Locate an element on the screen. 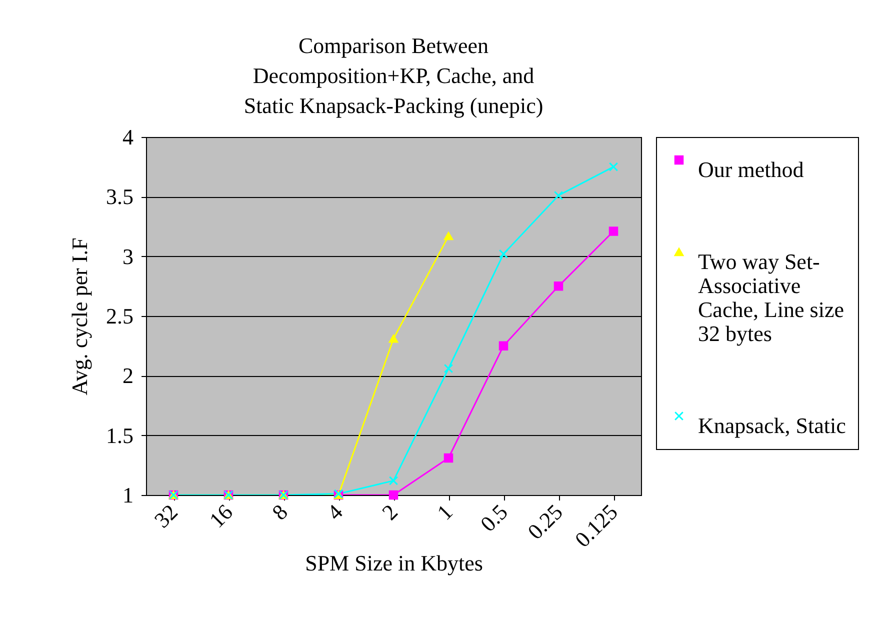 The width and height of the screenshot is (896, 624). x-tick-label: 16 is located at coordinates (221, 516).